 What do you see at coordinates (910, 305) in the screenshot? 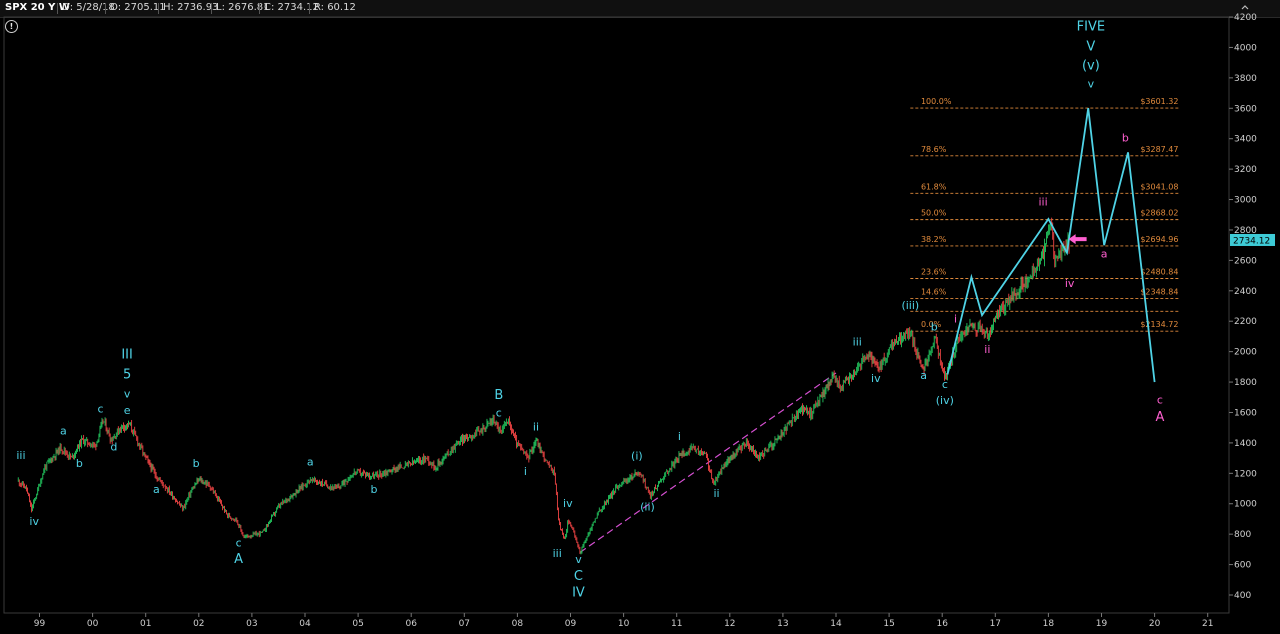
I see `wave-label: (iii)` at bounding box center [910, 305].